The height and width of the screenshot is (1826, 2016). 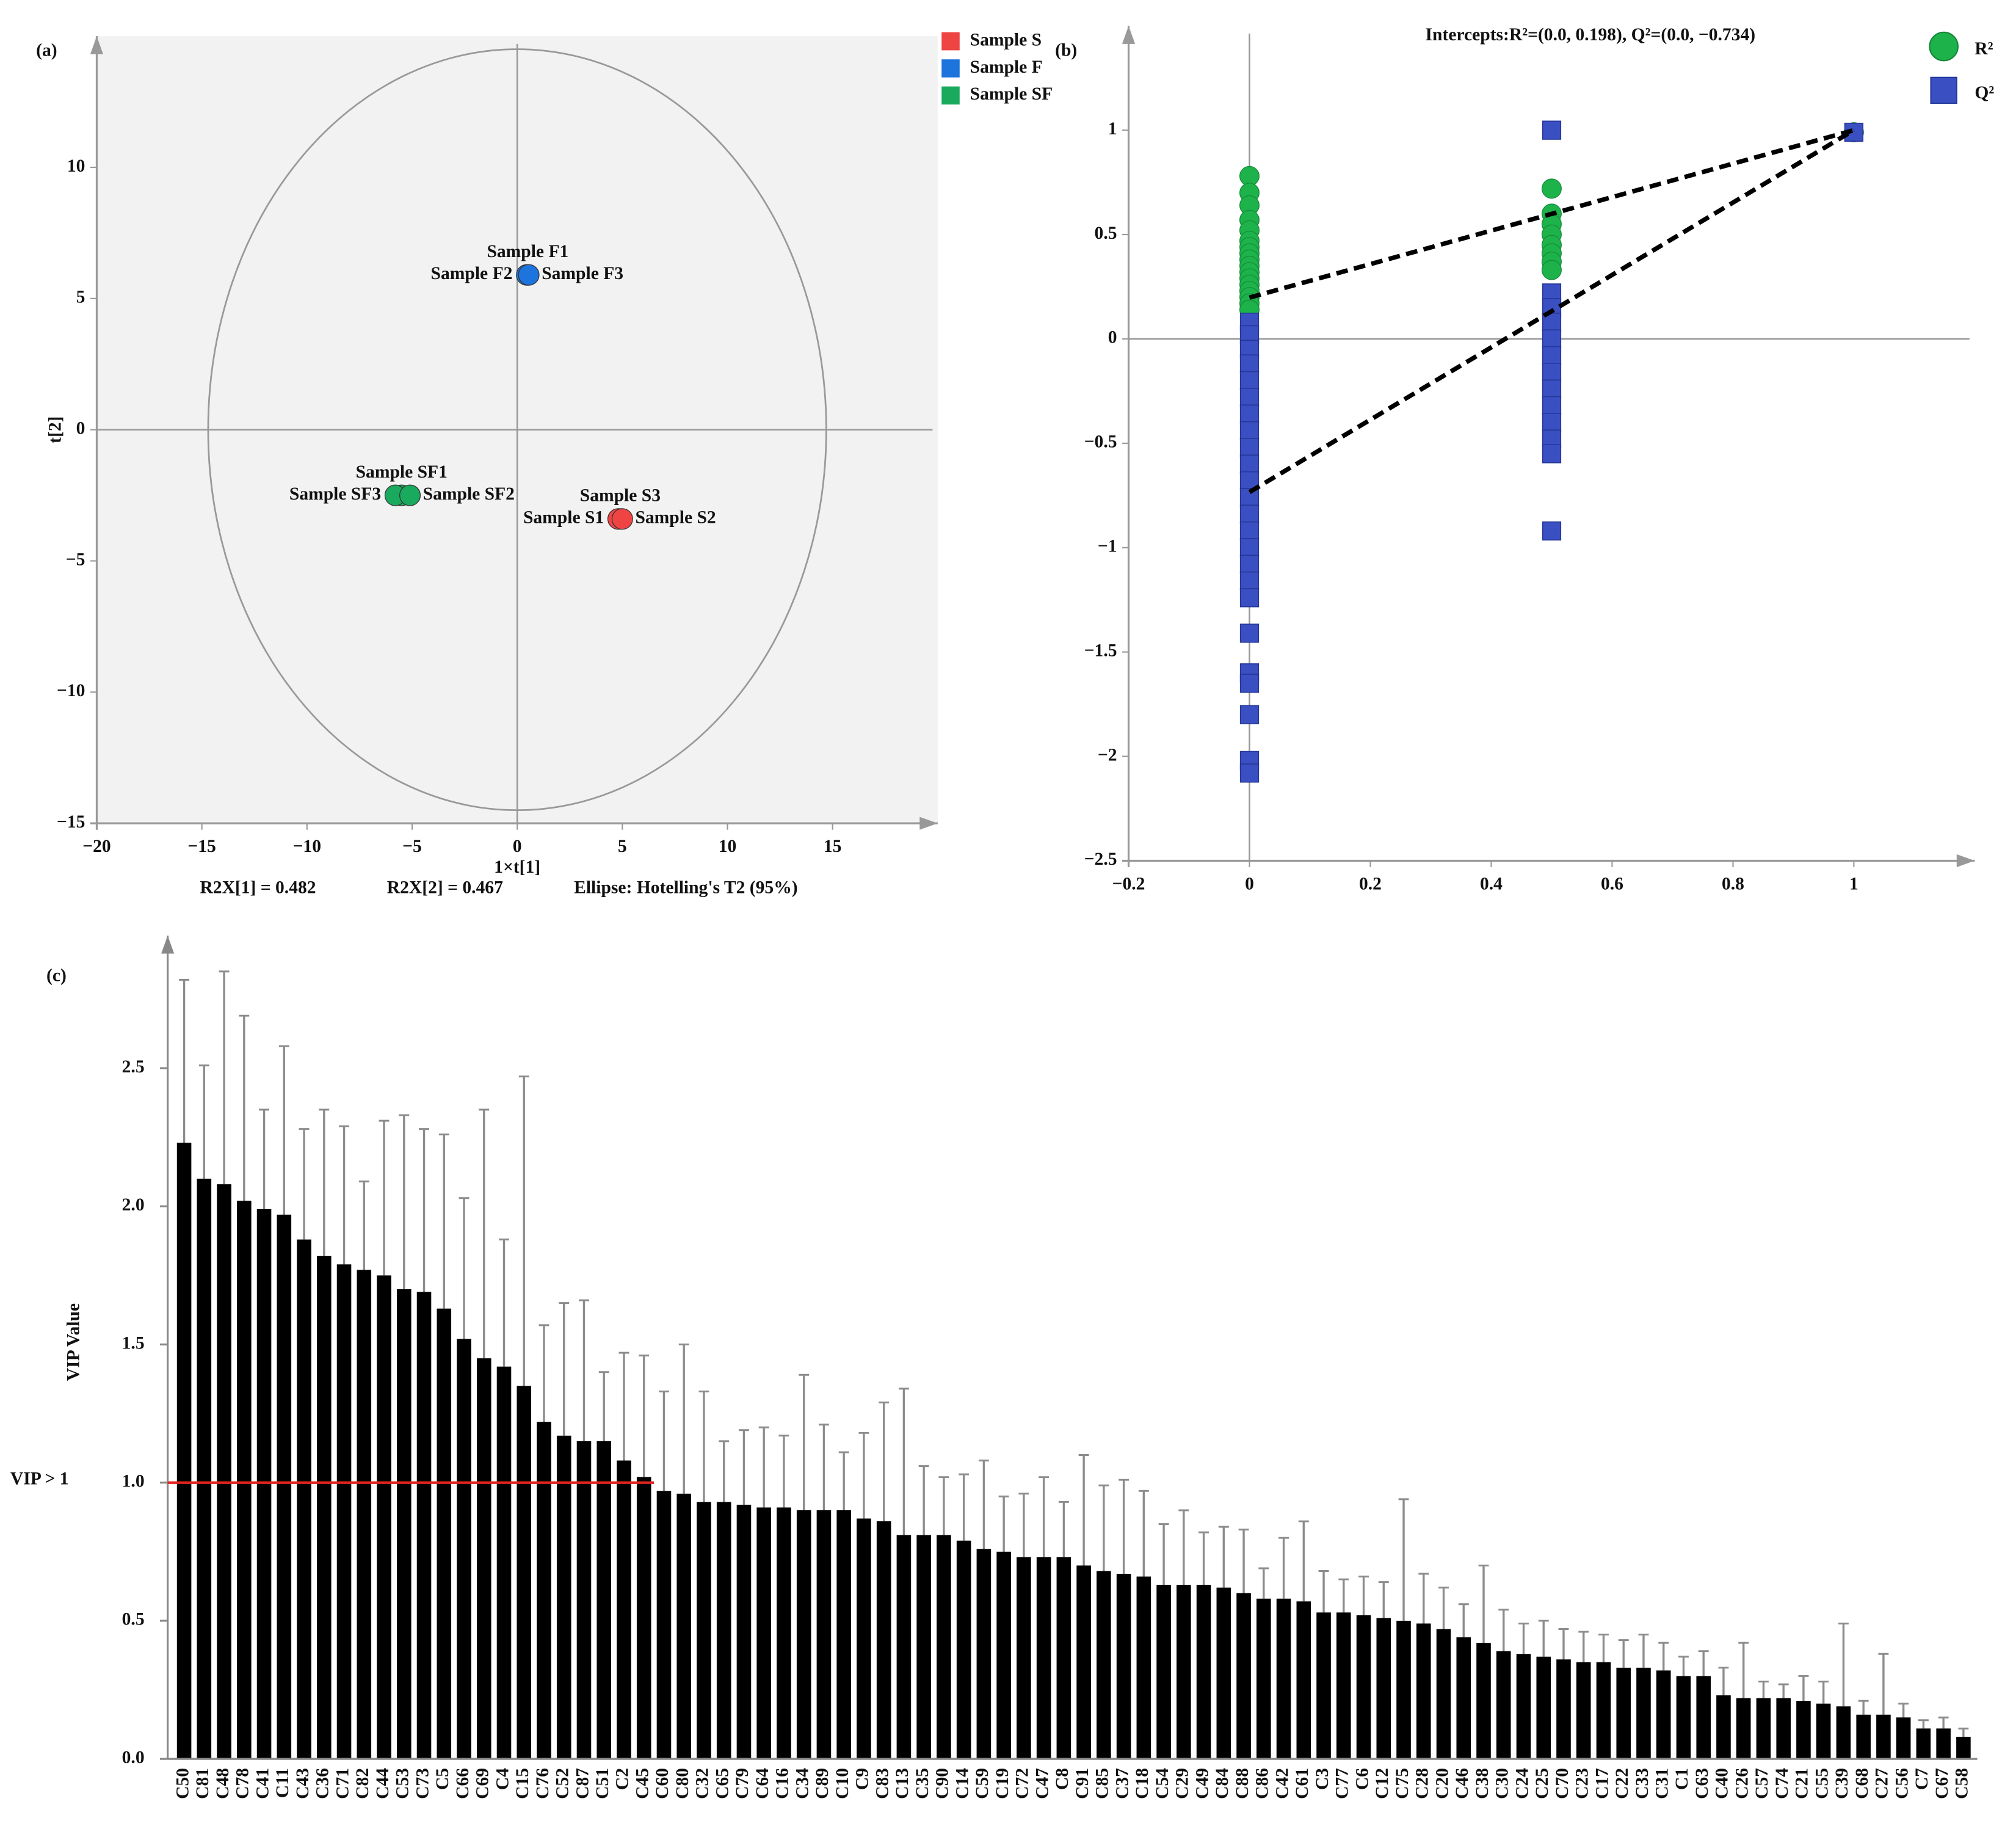 I want to click on x-tick-label: C66, so click(x=463, y=1783).